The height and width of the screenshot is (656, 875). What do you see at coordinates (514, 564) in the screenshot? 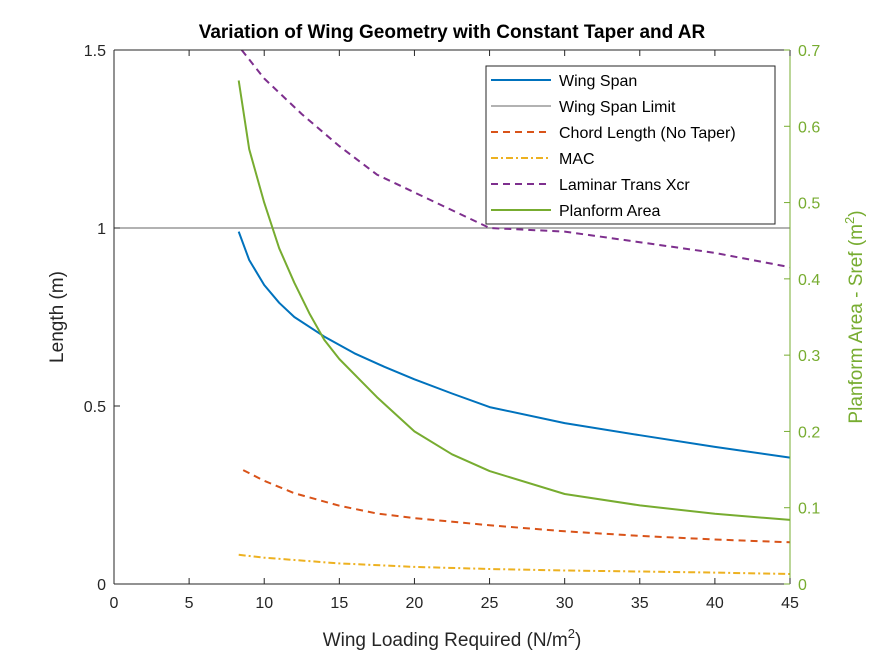
I see `series-line-mac` at bounding box center [514, 564].